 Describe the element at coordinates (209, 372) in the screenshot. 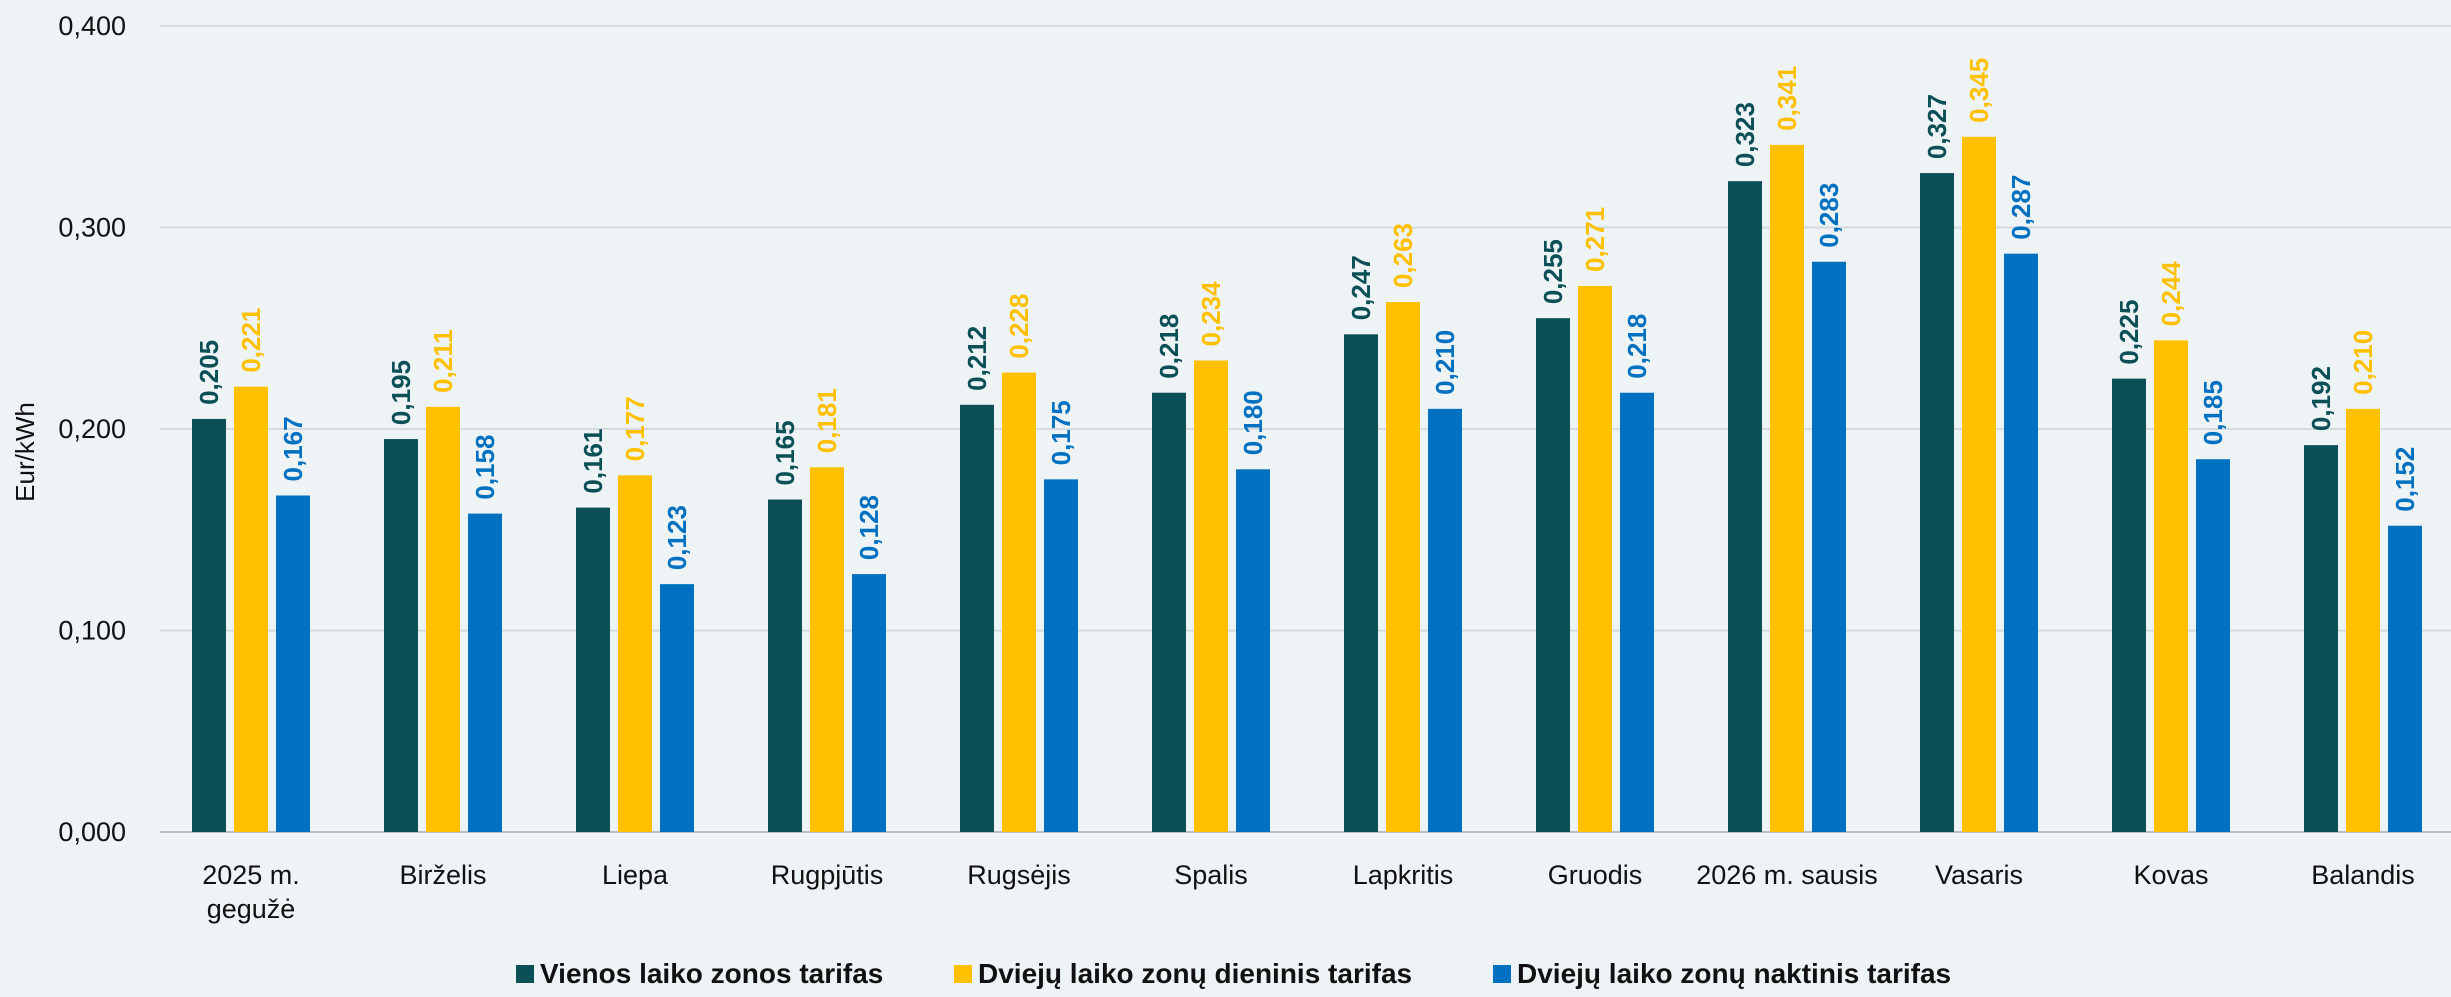

I see `data-label: 0,205` at that location.